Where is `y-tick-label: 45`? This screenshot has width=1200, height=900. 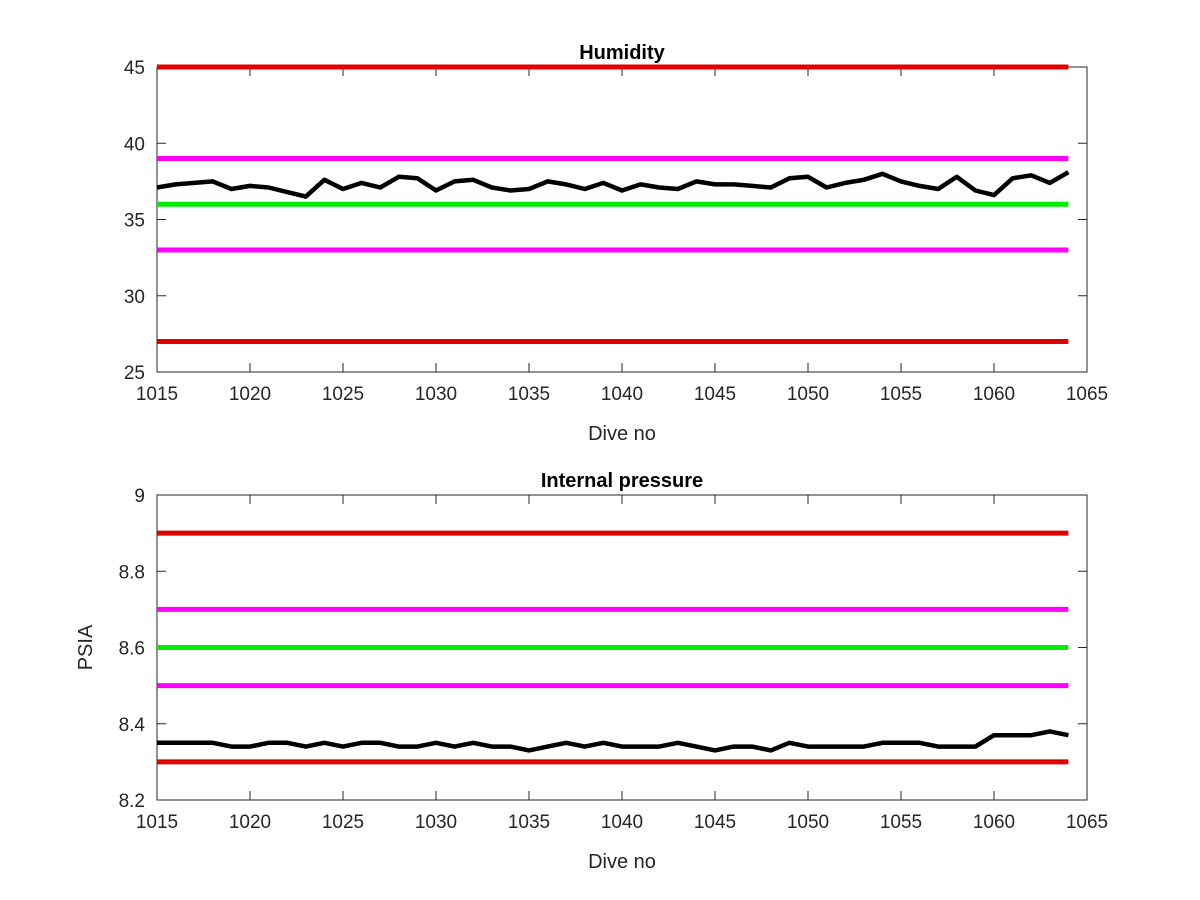
y-tick-label: 45 is located at coordinates (134, 68).